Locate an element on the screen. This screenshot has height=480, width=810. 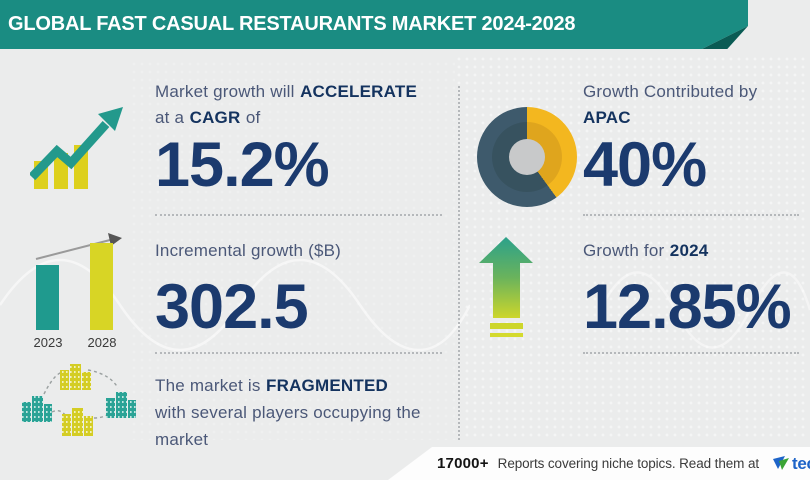
fragmented-bold: FRAGMENTED is located at coordinates (327, 385).